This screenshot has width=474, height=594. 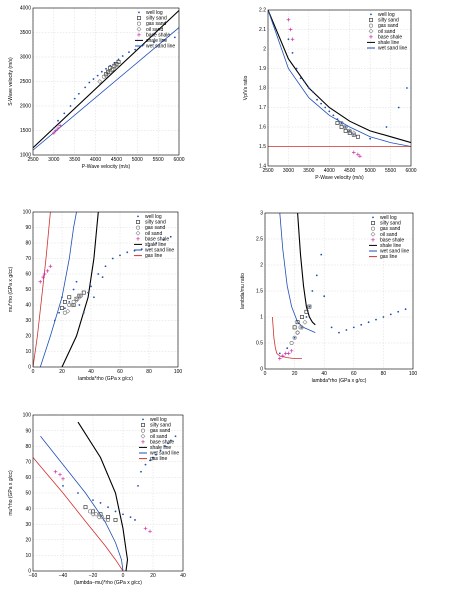 I want to click on y-tick-label: 50, so click(x=28, y=494).